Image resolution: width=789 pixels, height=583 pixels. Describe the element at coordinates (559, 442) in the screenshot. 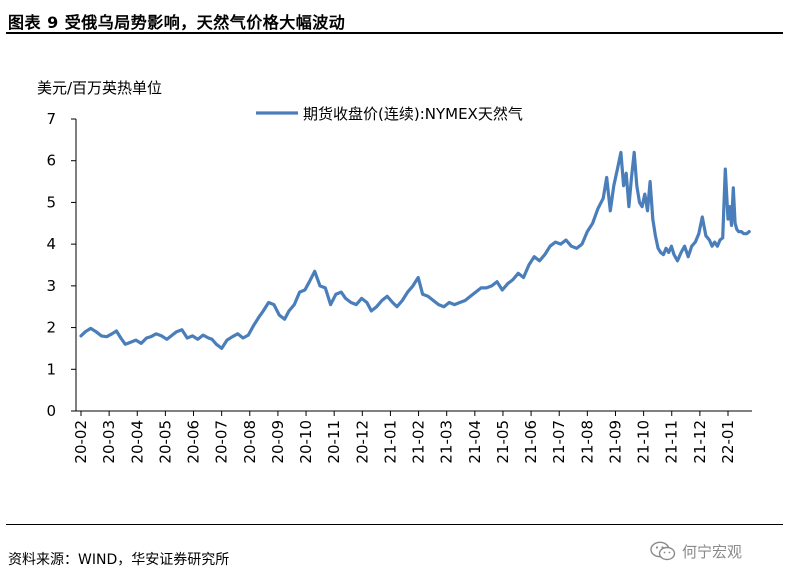

I see `x-tick-label: 21-07` at that location.